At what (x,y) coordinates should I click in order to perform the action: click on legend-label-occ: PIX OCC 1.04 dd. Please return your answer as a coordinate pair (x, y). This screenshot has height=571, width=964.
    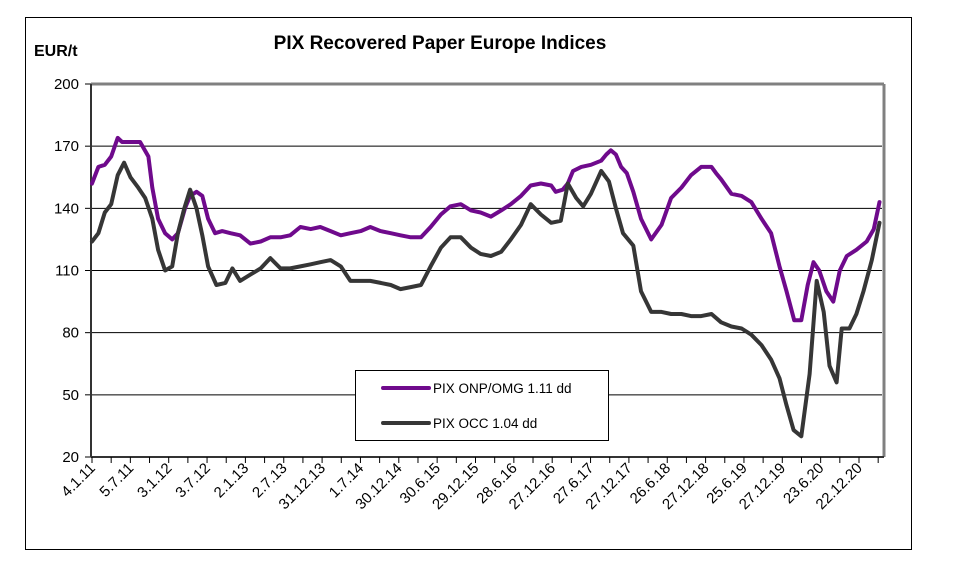
    Looking at the image, I should click on (485, 423).